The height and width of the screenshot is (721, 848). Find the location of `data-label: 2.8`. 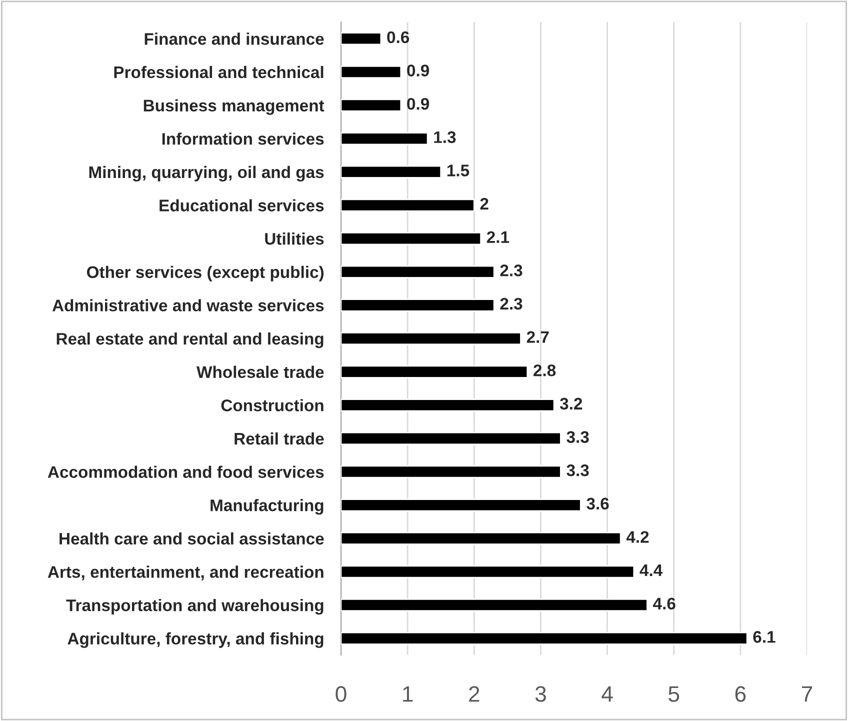

data-label: 2.8 is located at coordinates (545, 370).